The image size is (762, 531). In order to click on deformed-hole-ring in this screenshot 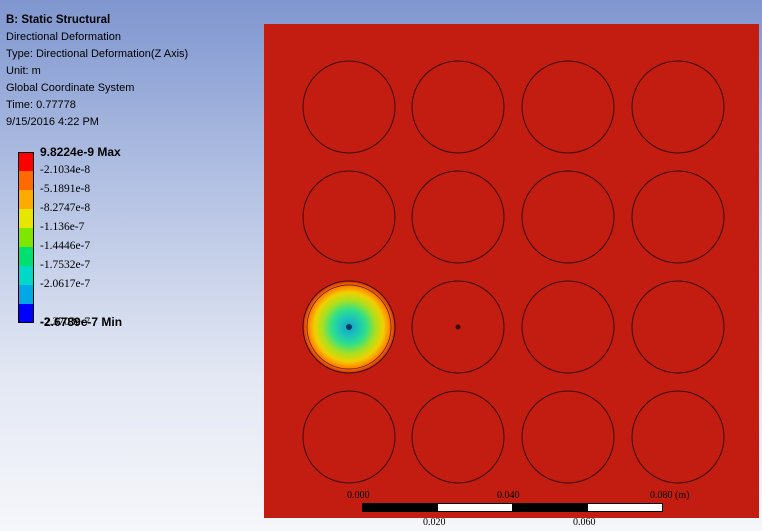, I will do `click(349, 327)`.